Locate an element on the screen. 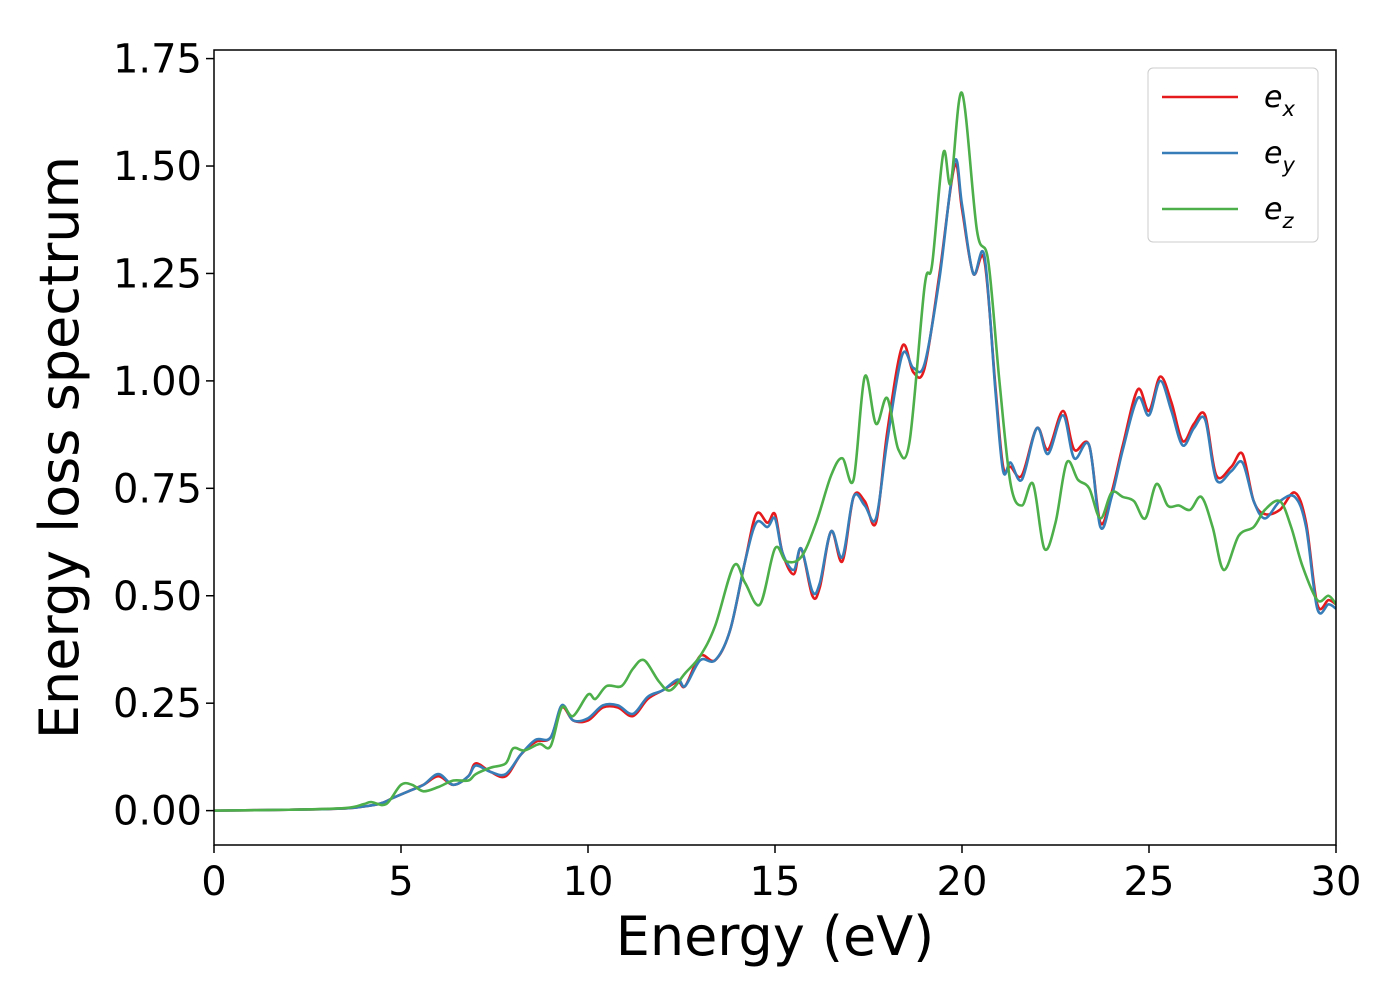 The height and width of the screenshot is (1000, 1400). legend-label-y: ey is located at coordinates (1279, 156).